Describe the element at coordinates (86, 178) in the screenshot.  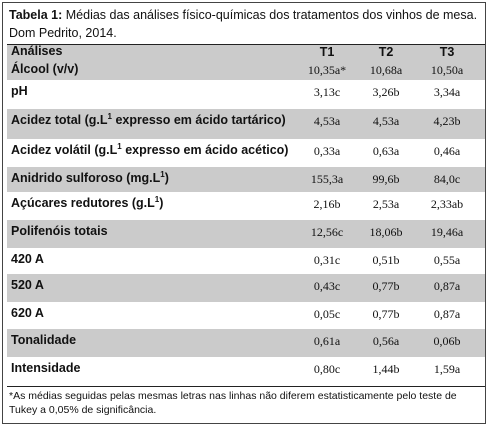
I see `label-part: Anidrido sulforoso (mg.L` at that location.